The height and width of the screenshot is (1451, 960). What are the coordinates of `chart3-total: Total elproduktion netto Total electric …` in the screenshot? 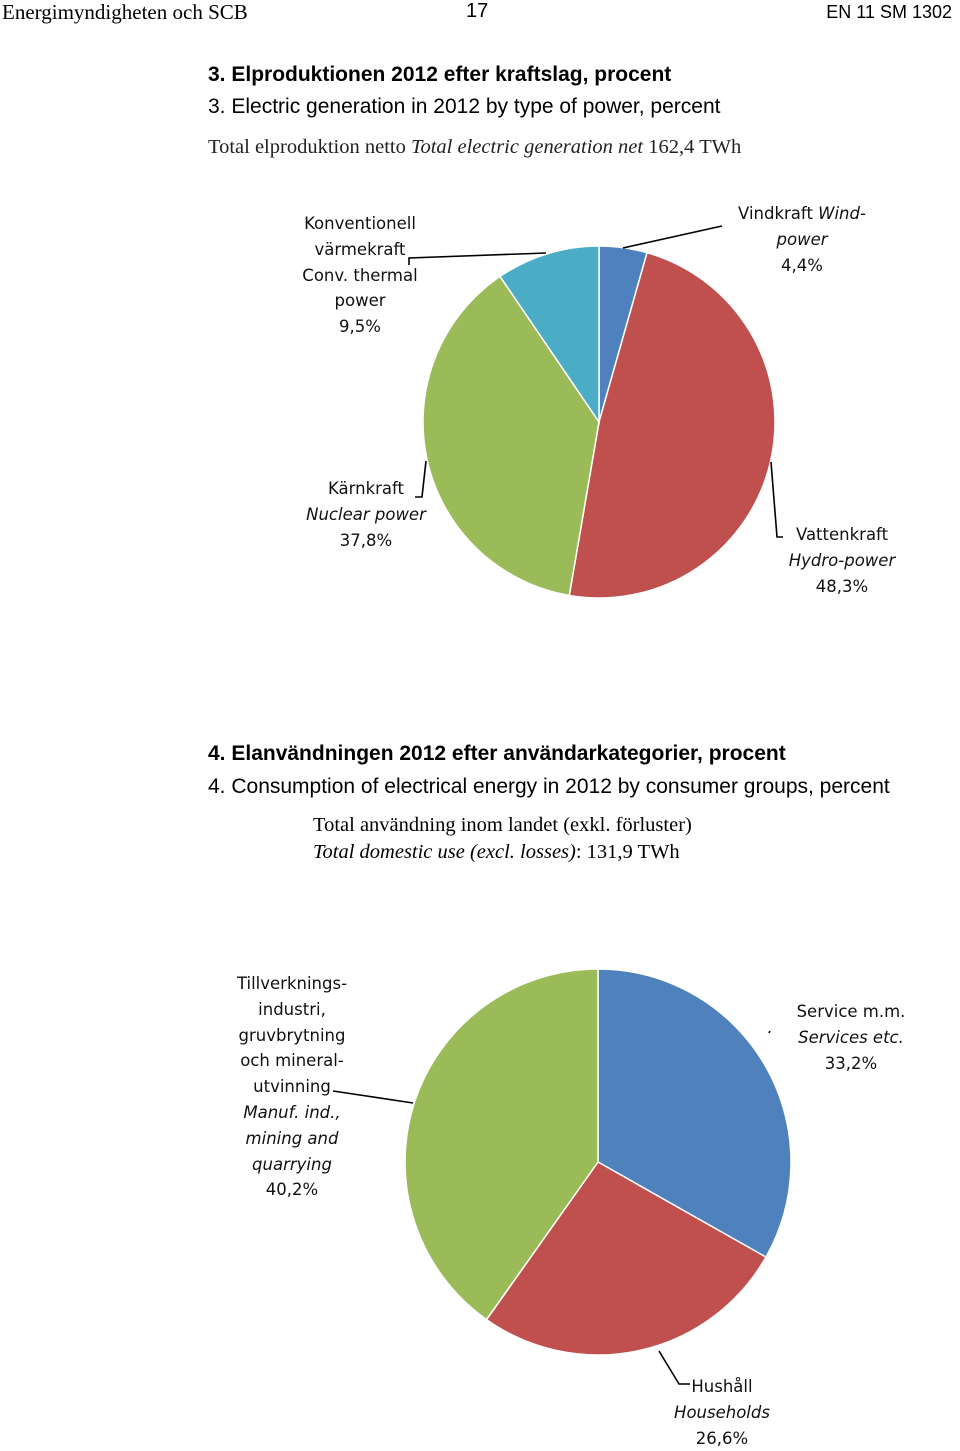 It's located at (474, 147).